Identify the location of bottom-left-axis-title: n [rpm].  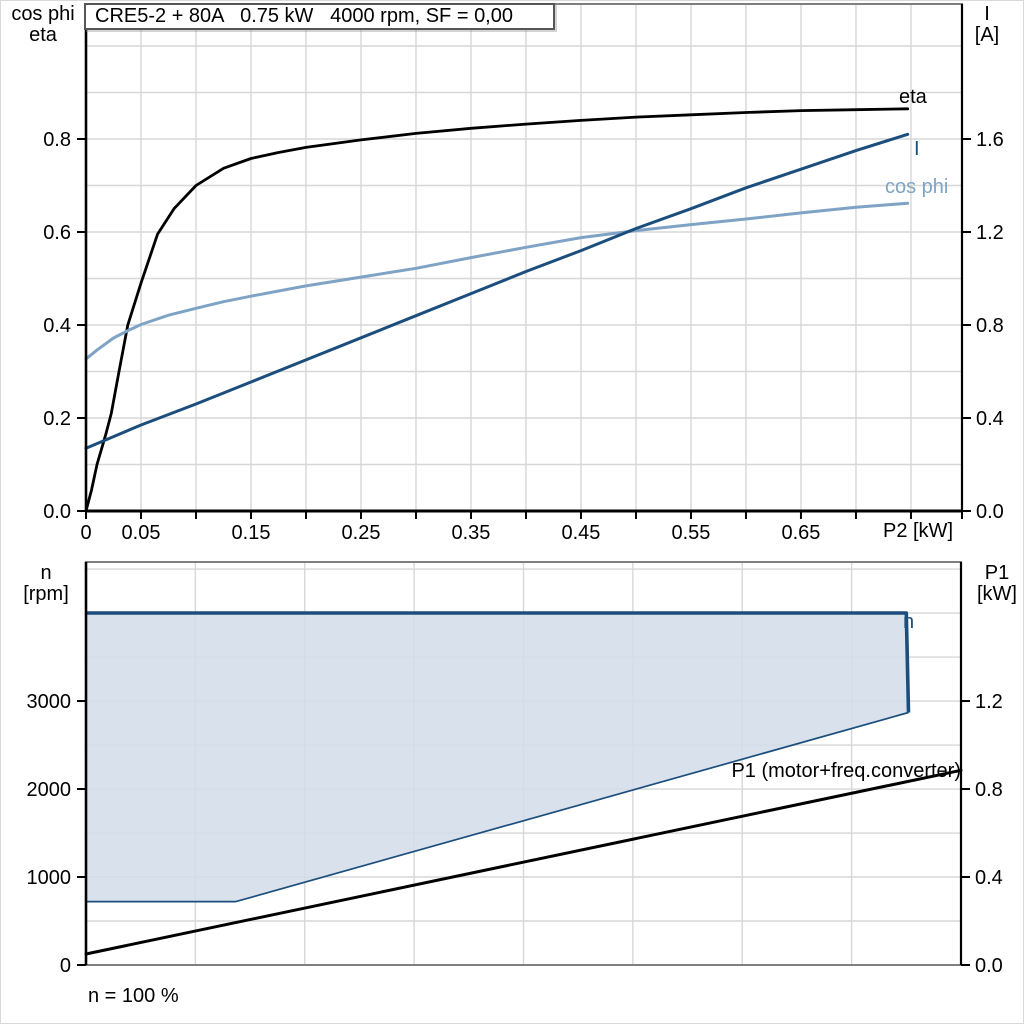
(46, 584).